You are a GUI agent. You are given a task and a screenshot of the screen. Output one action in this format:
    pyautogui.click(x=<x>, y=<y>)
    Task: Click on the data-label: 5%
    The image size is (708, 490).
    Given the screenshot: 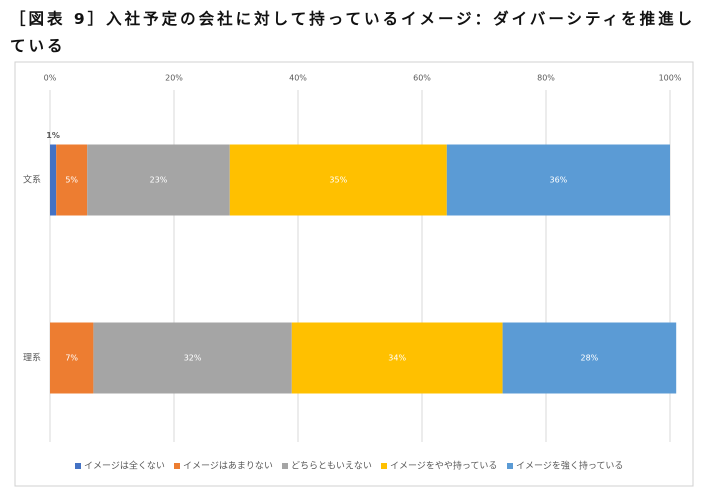 What is the action you would take?
    pyautogui.click(x=71, y=180)
    